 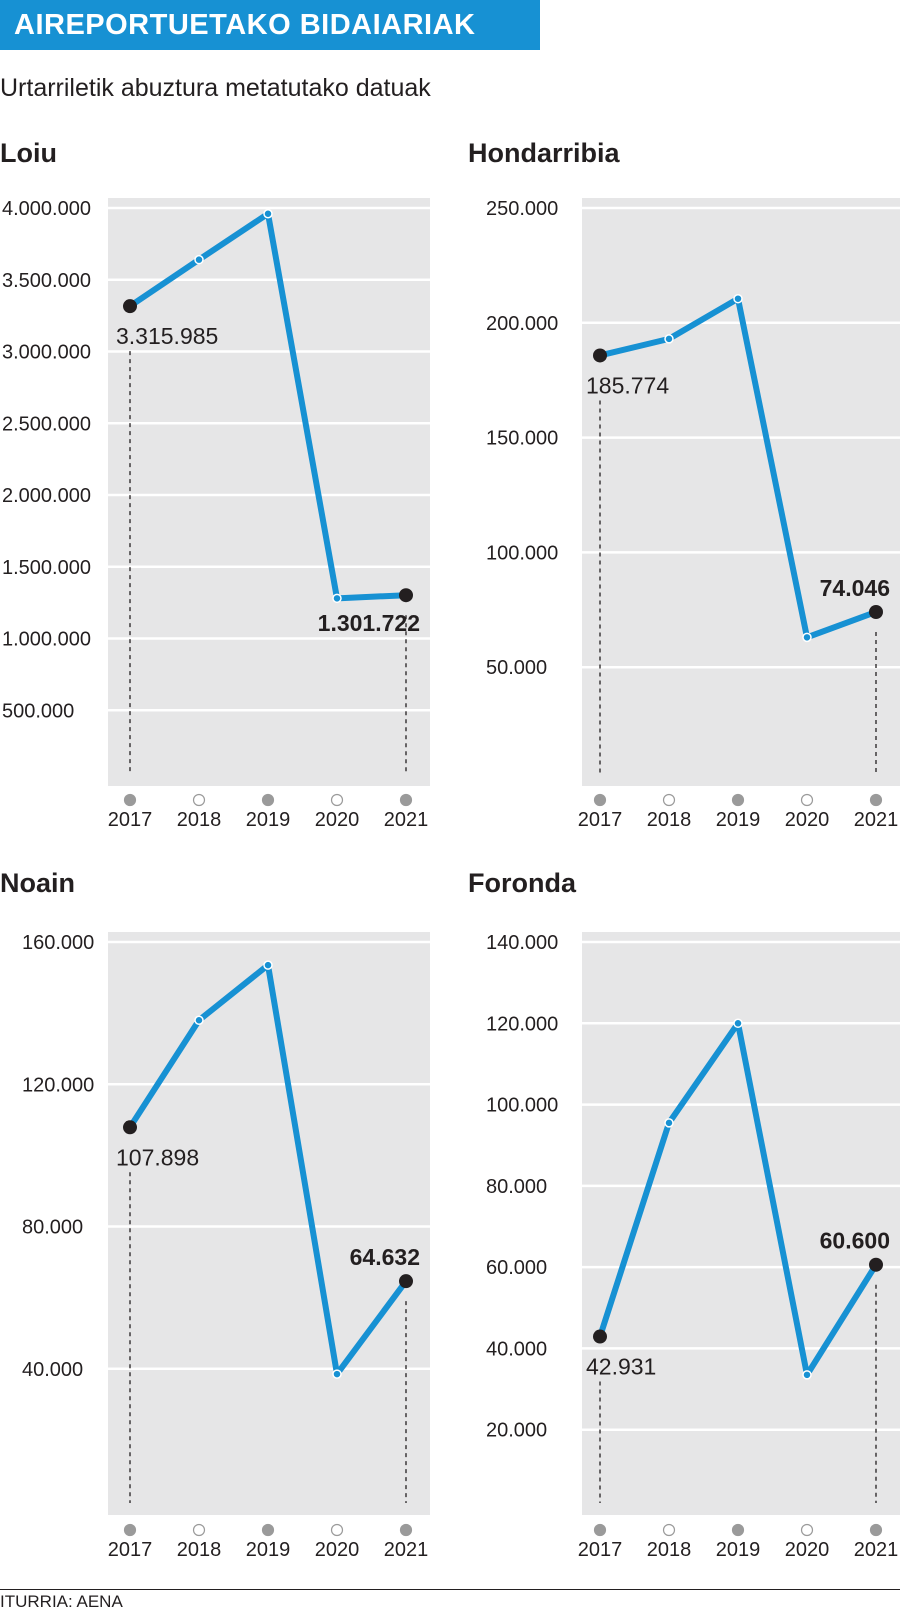 I want to click on y-tick-label: 3.000.000, so click(x=46, y=353).